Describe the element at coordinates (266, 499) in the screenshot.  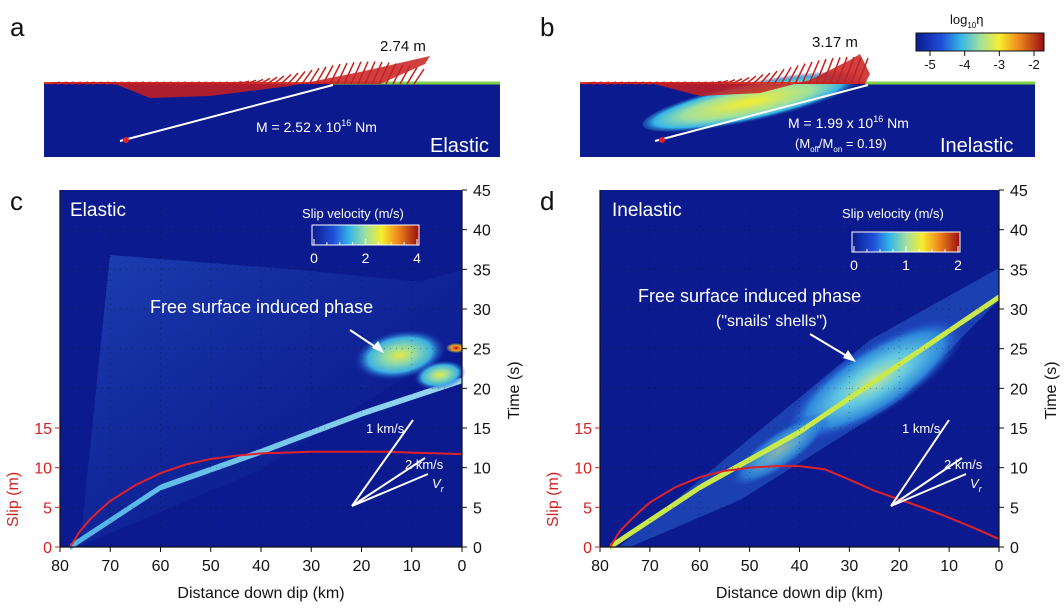
I see `panel-c-slip-curve` at that location.